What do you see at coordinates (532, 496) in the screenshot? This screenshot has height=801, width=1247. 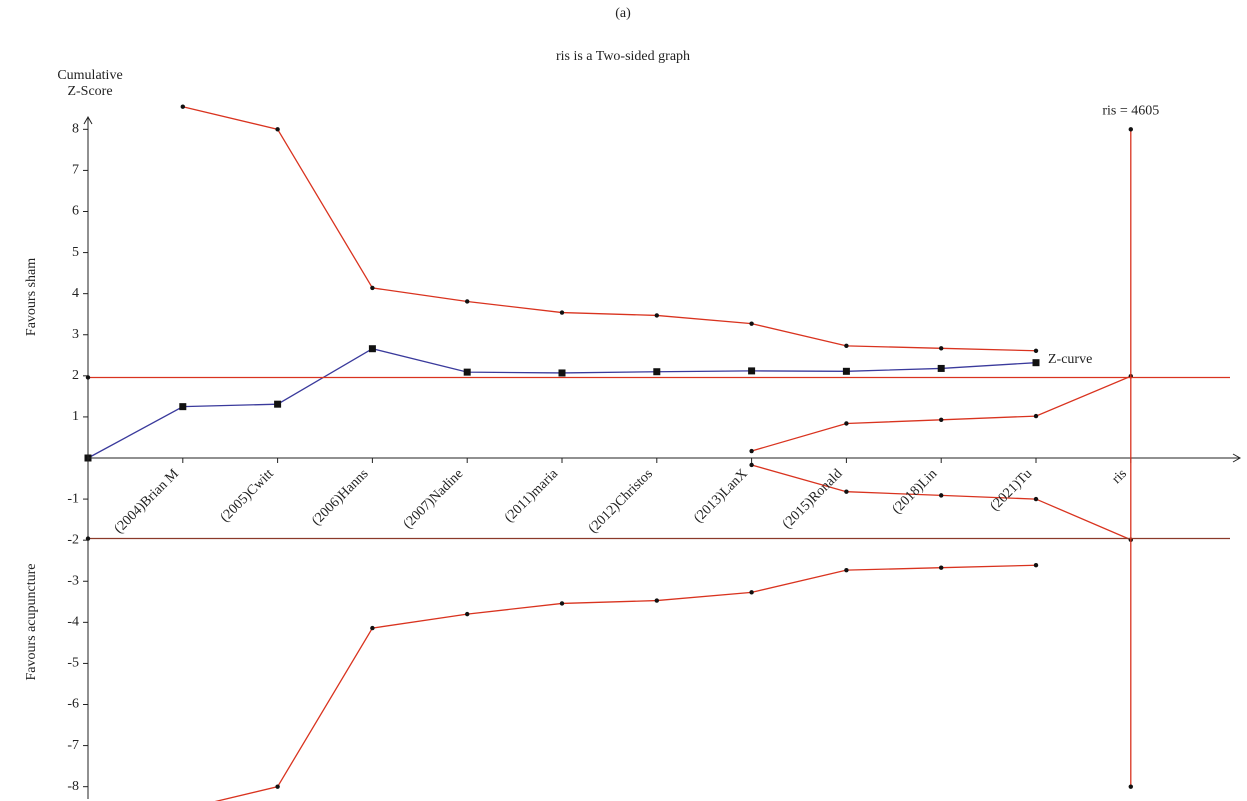 I see `x-tick-label: (2011)maria` at bounding box center [532, 496].